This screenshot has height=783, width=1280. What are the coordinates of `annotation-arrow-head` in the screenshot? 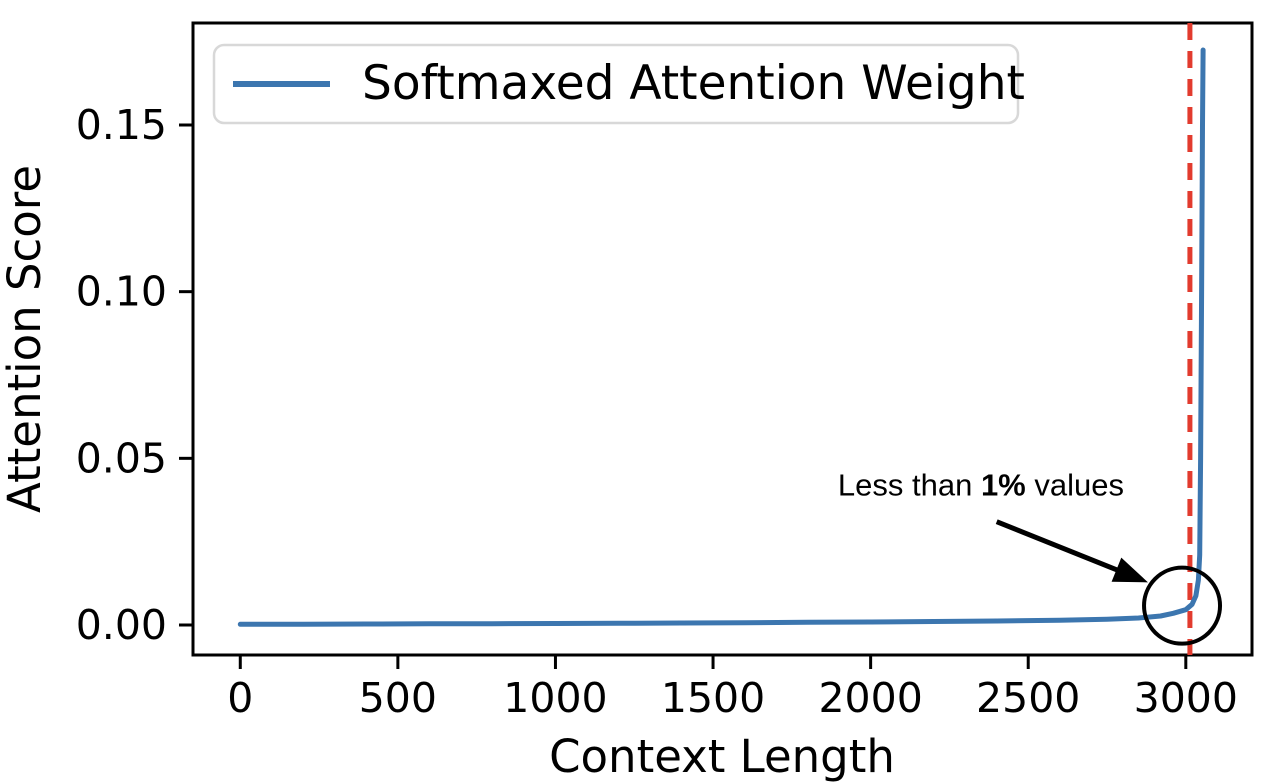 It's located at (1129, 570).